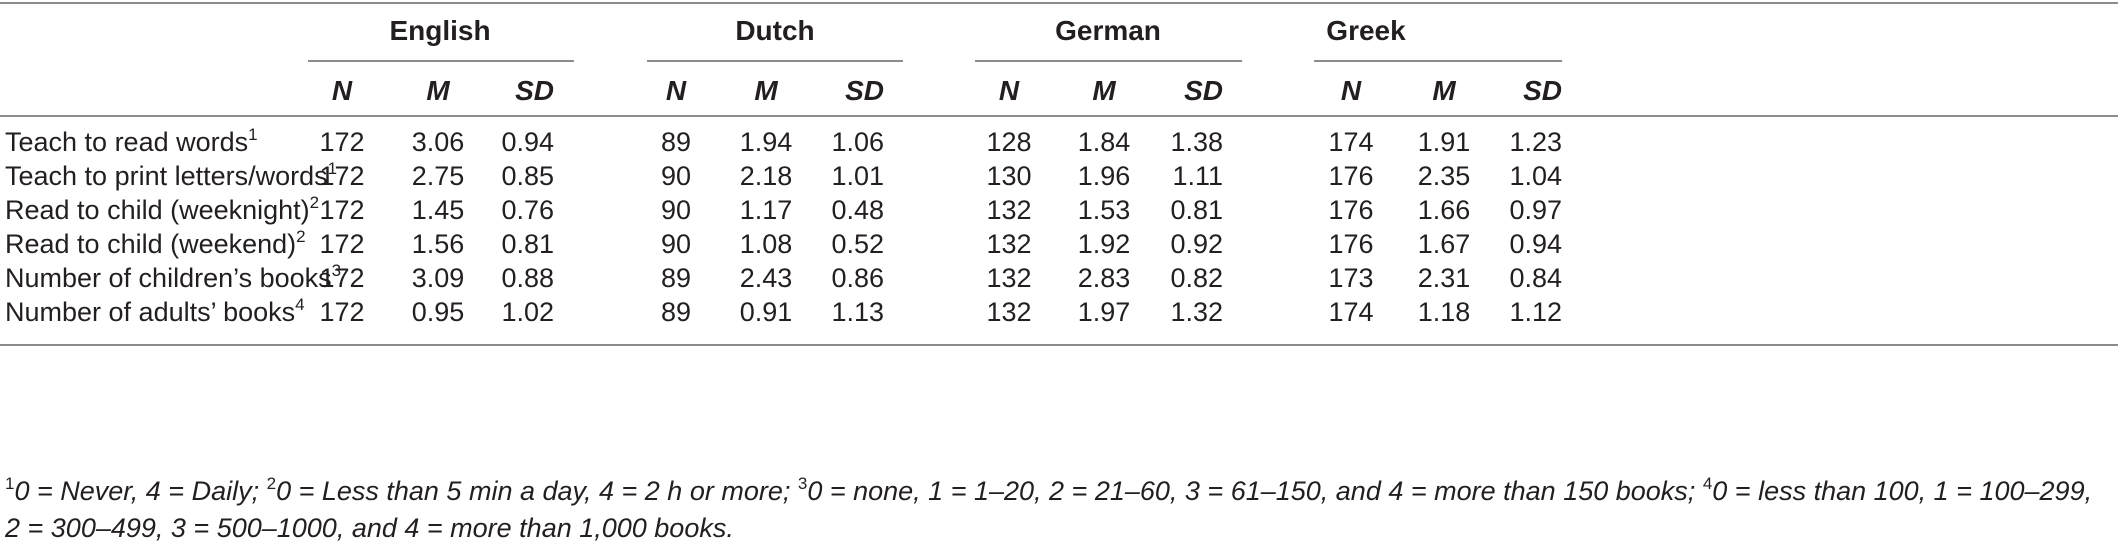 This screenshot has width=2118, height=556. What do you see at coordinates (1444, 142) in the screenshot?
I see `cell-m: 1.91` at bounding box center [1444, 142].